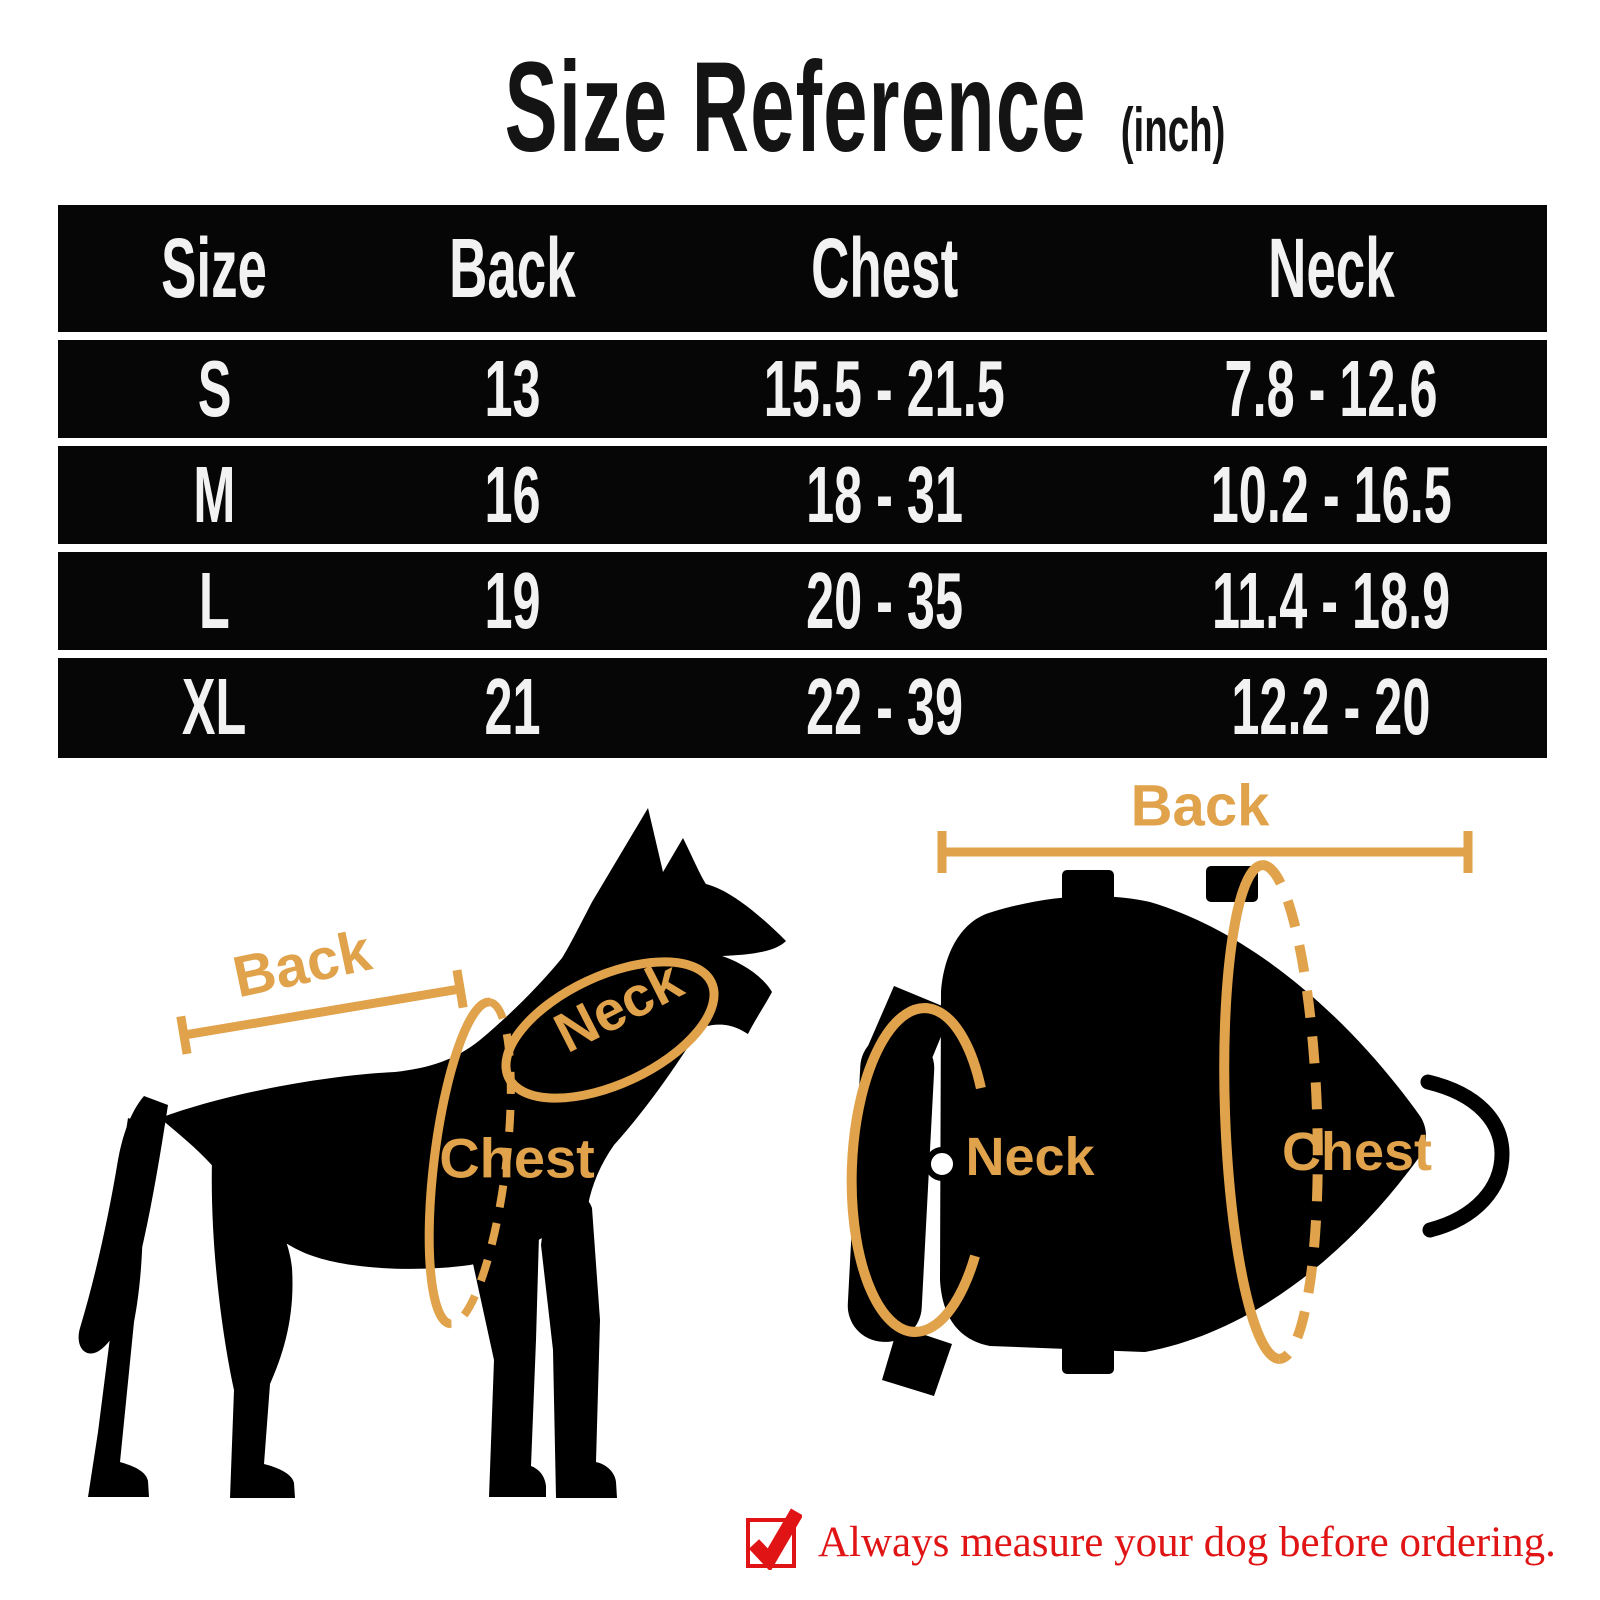 This screenshot has width=1600, height=1600. What do you see at coordinates (214, 706) in the screenshot?
I see `cell-size: XL` at bounding box center [214, 706].